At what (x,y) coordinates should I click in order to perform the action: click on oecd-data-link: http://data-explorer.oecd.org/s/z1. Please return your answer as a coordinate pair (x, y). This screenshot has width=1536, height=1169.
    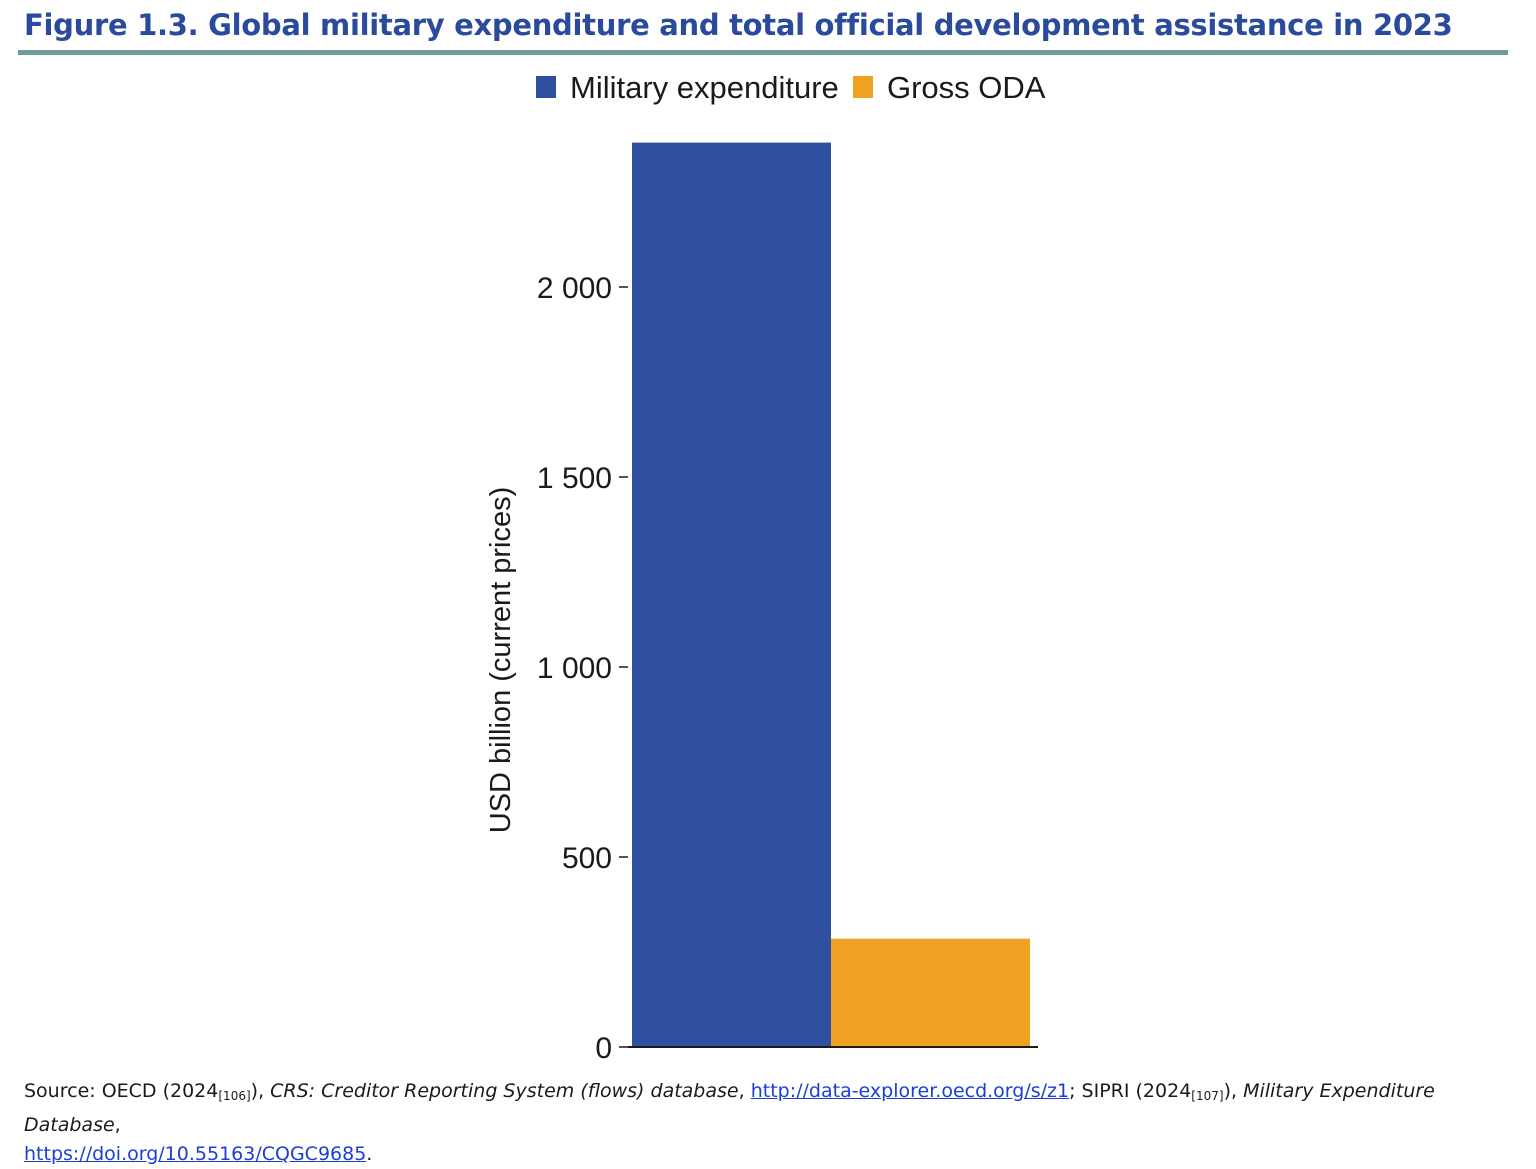
    Looking at the image, I should click on (910, 1091).